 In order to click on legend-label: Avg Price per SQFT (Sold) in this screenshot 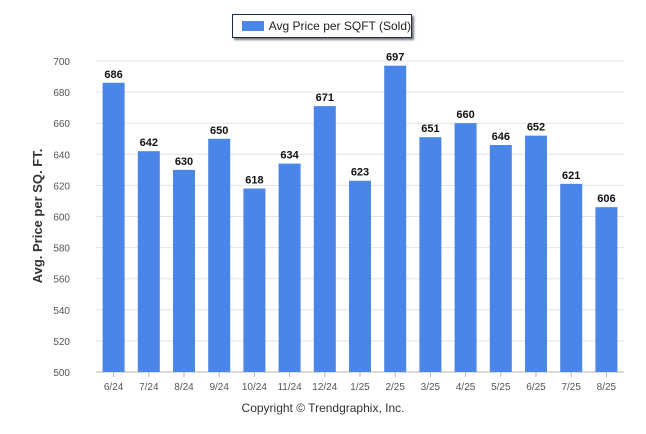, I will do `click(339, 26)`.